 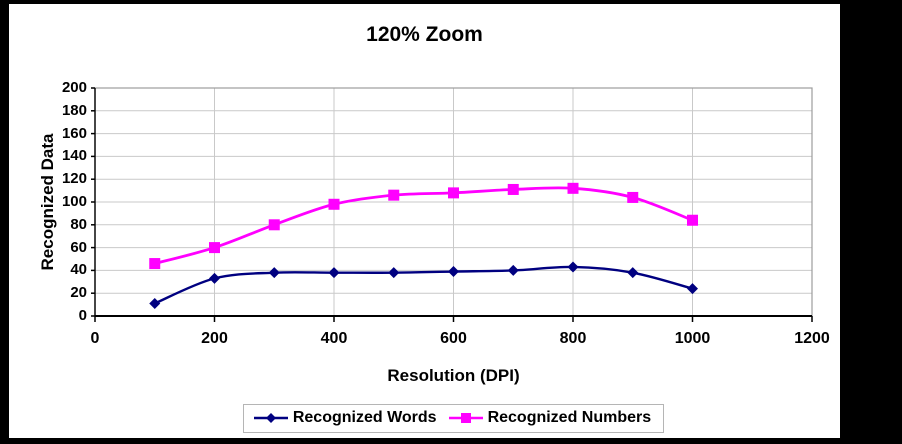 I want to click on chart-title: 120% Zoom, so click(x=424, y=34).